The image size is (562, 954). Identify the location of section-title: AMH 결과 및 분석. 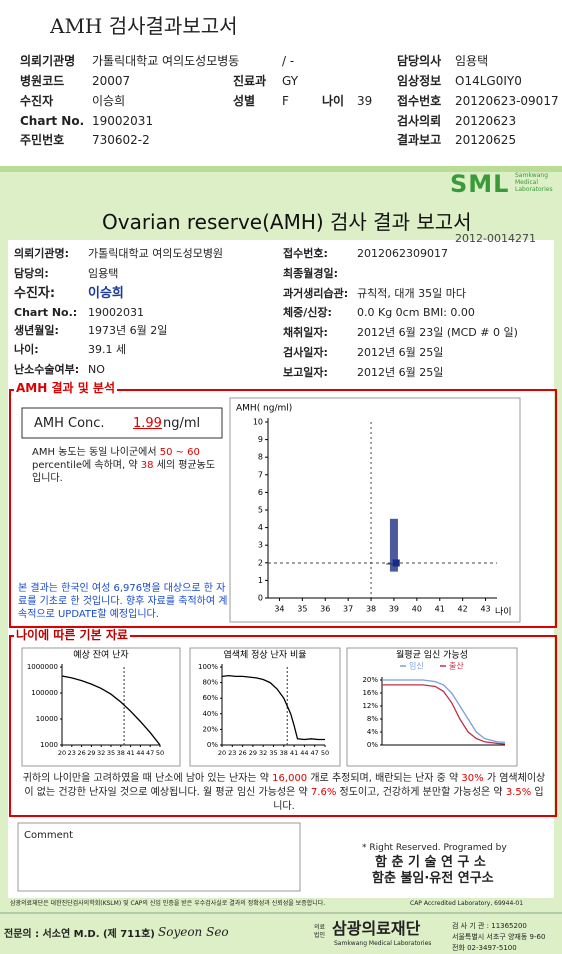
(66, 388).